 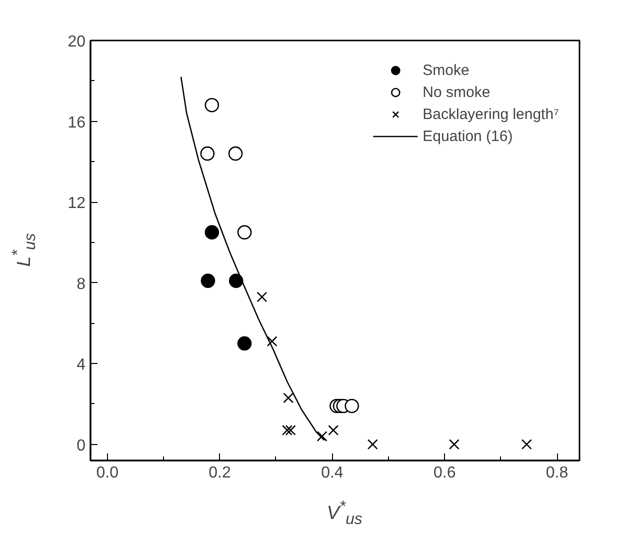 I want to click on legend-label: No smoke, so click(x=456, y=92).